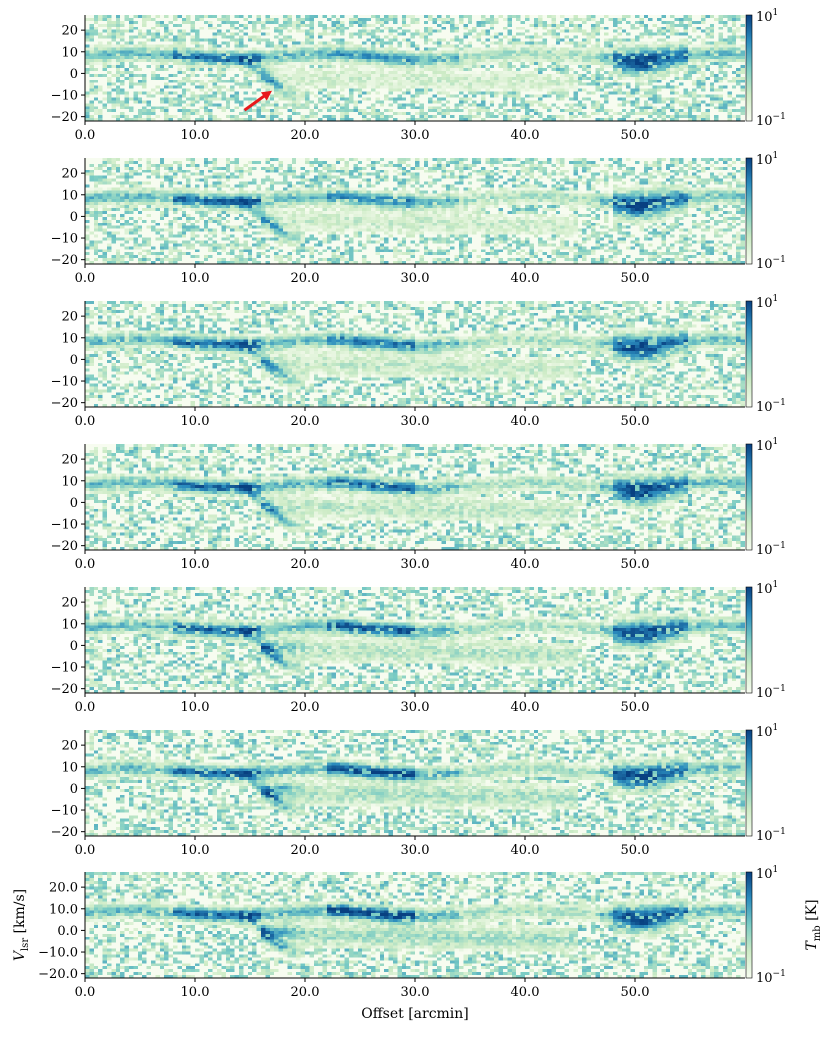 Image resolution: width=831 pixels, height=1041 pixels. What do you see at coordinates (58, 974) in the screenshot?
I see `y-tick-label: −20.0` at bounding box center [58, 974].